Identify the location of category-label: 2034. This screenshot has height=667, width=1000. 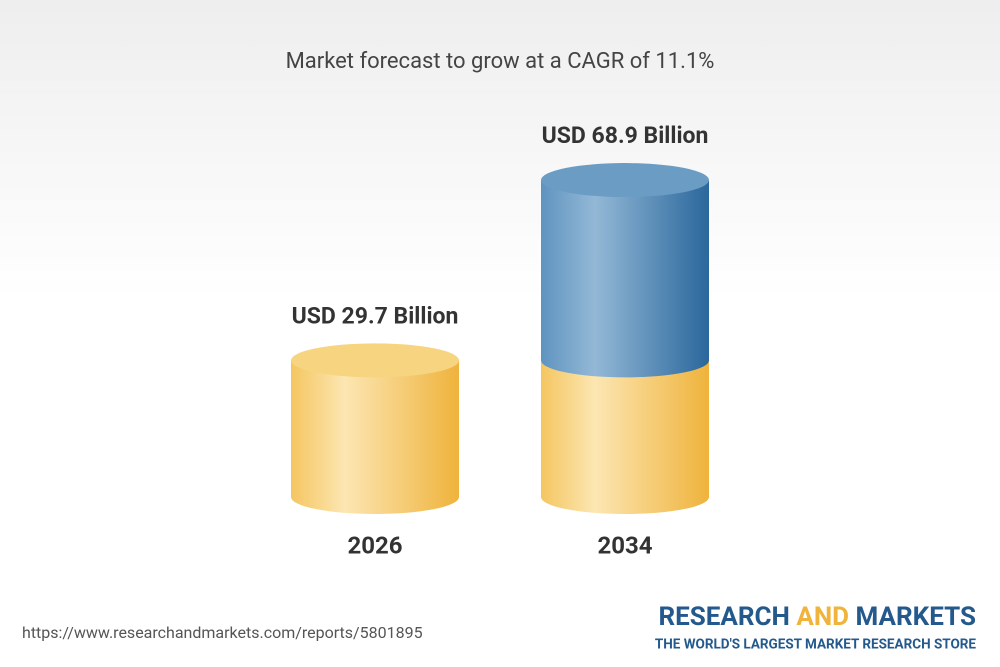
(624, 545).